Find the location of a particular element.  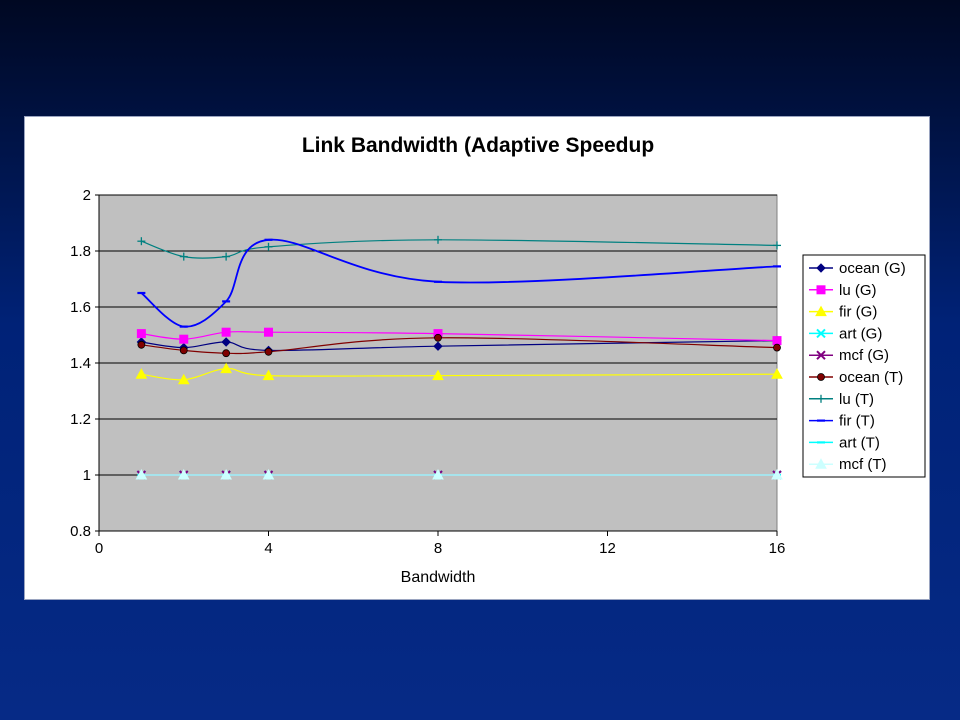

series-ocean-t is located at coordinates (459, 345).